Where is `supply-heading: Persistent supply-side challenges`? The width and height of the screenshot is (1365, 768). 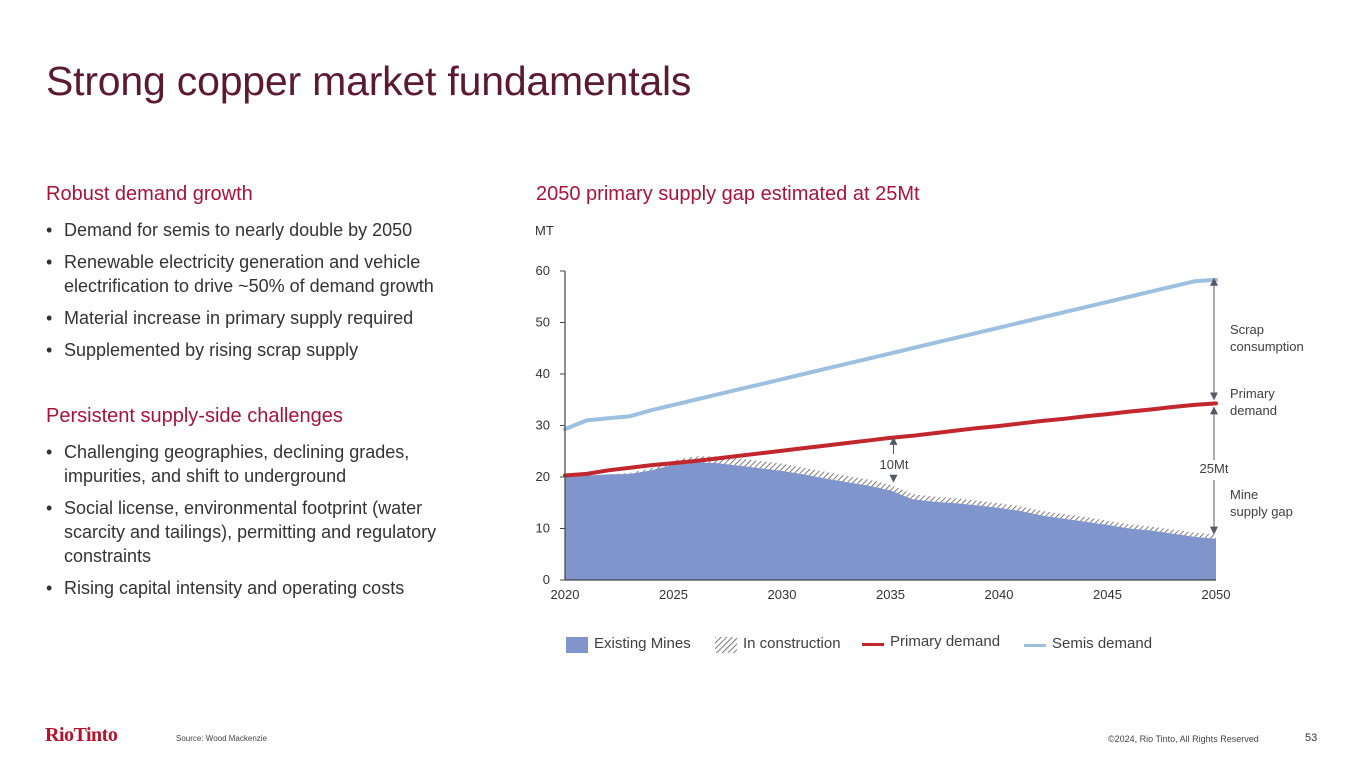 supply-heading: Persistent supply-side challenges is located at coordinates (194, 416).